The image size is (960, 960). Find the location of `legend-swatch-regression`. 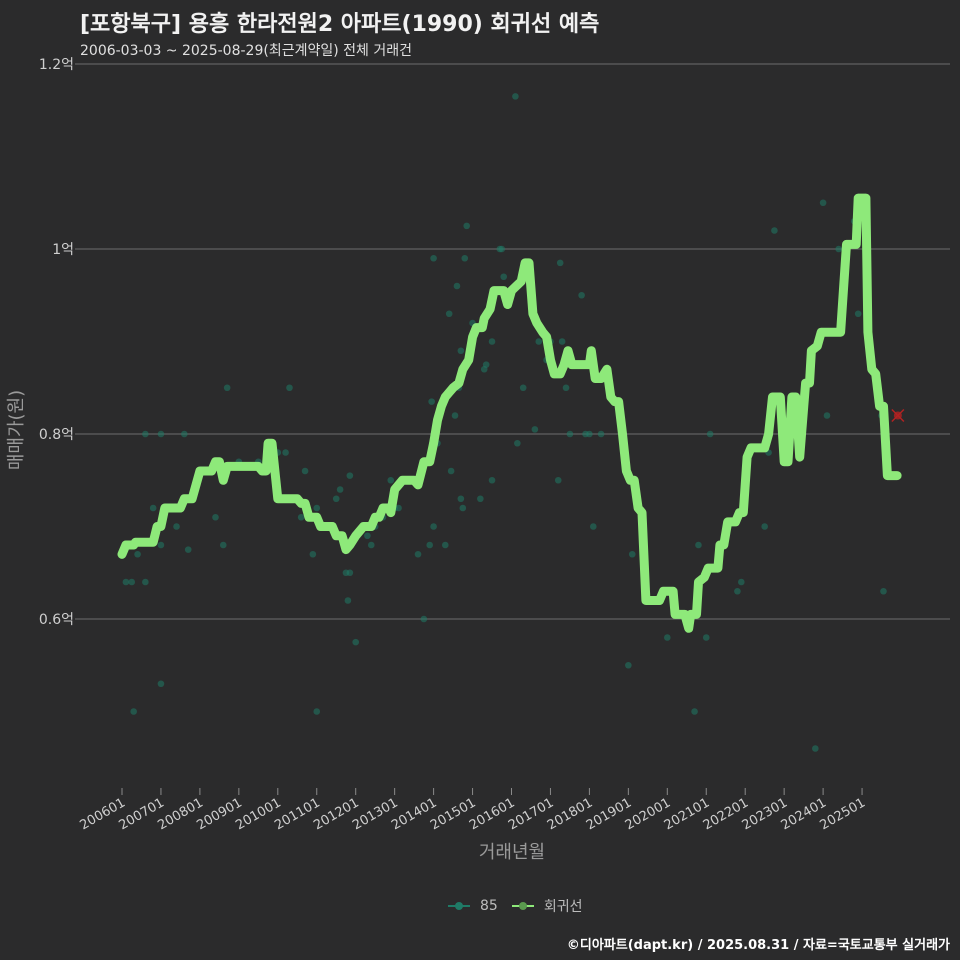

legend-swatch-regression is located at coordinates (522, 906).